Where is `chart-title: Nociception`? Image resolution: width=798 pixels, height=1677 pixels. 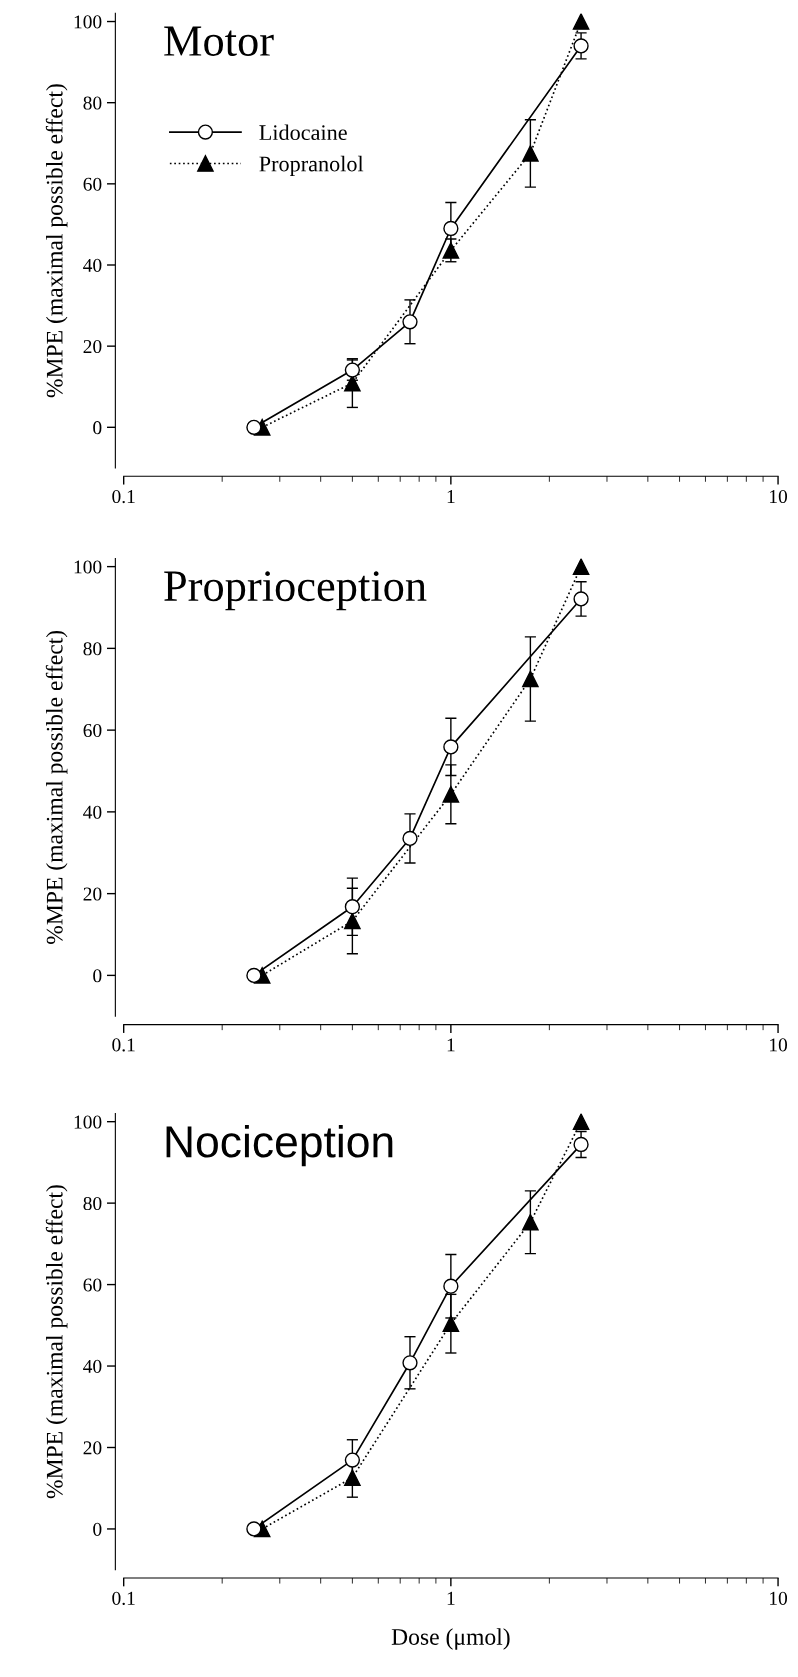
chart-title: Nociception is located at coordinates (279, 1145).